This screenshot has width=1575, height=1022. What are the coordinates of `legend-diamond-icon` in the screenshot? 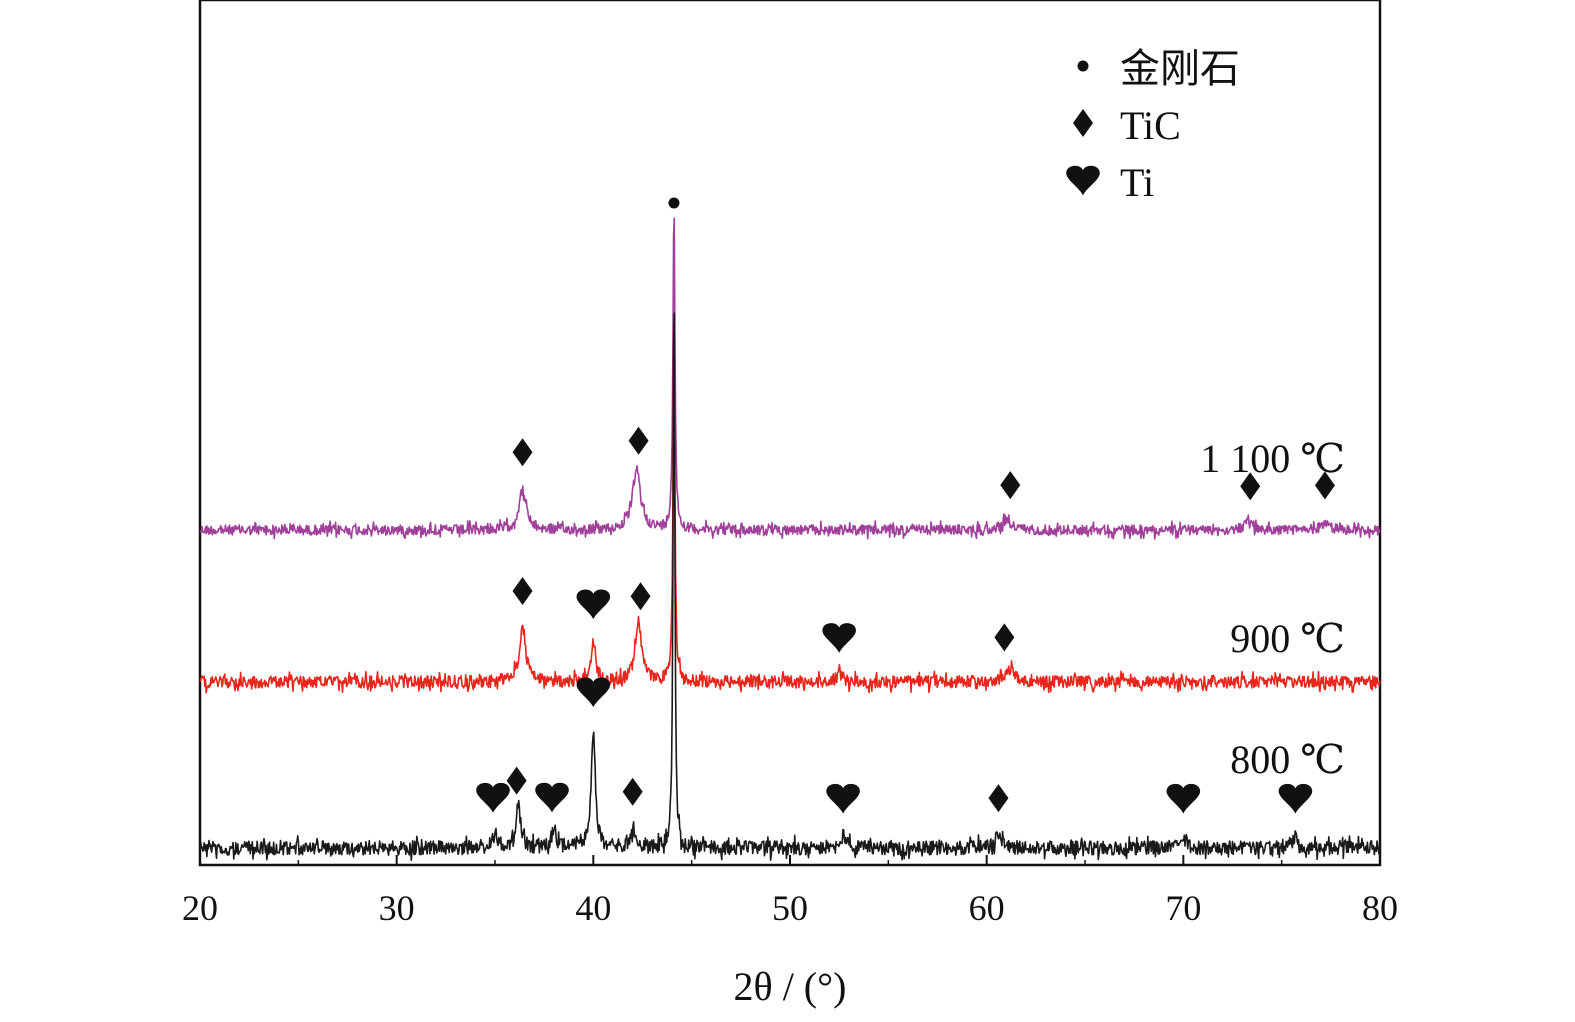 It's located at (1083, 123).